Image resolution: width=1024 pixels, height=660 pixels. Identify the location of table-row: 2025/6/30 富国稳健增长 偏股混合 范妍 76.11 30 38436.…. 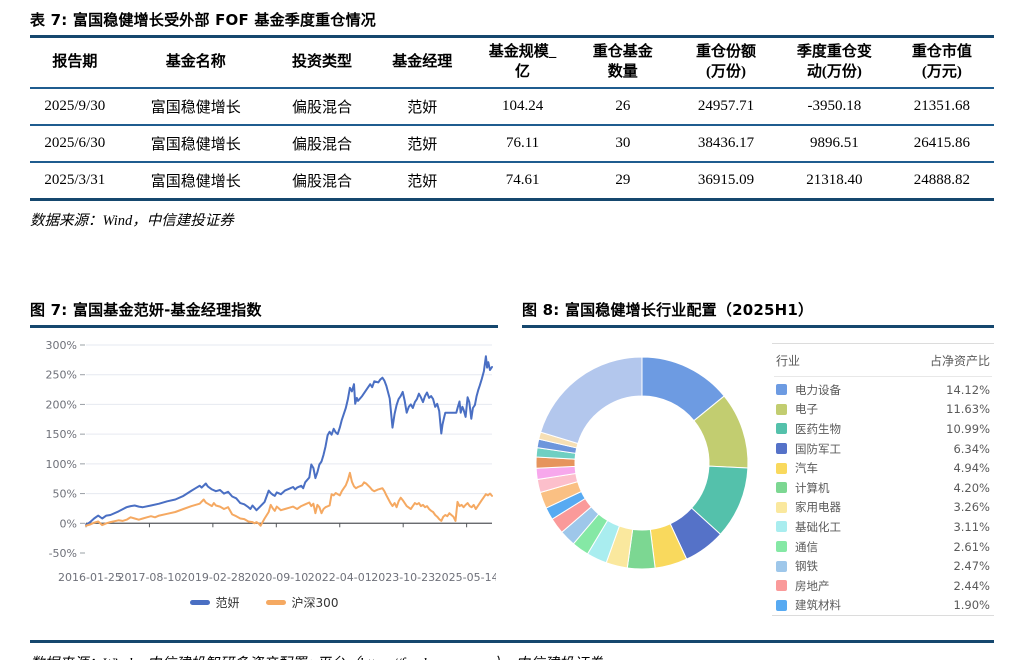
(512, 144).